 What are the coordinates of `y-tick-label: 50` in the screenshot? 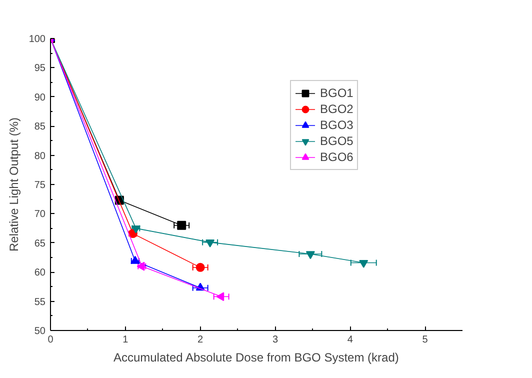 It's located at (40, 331).